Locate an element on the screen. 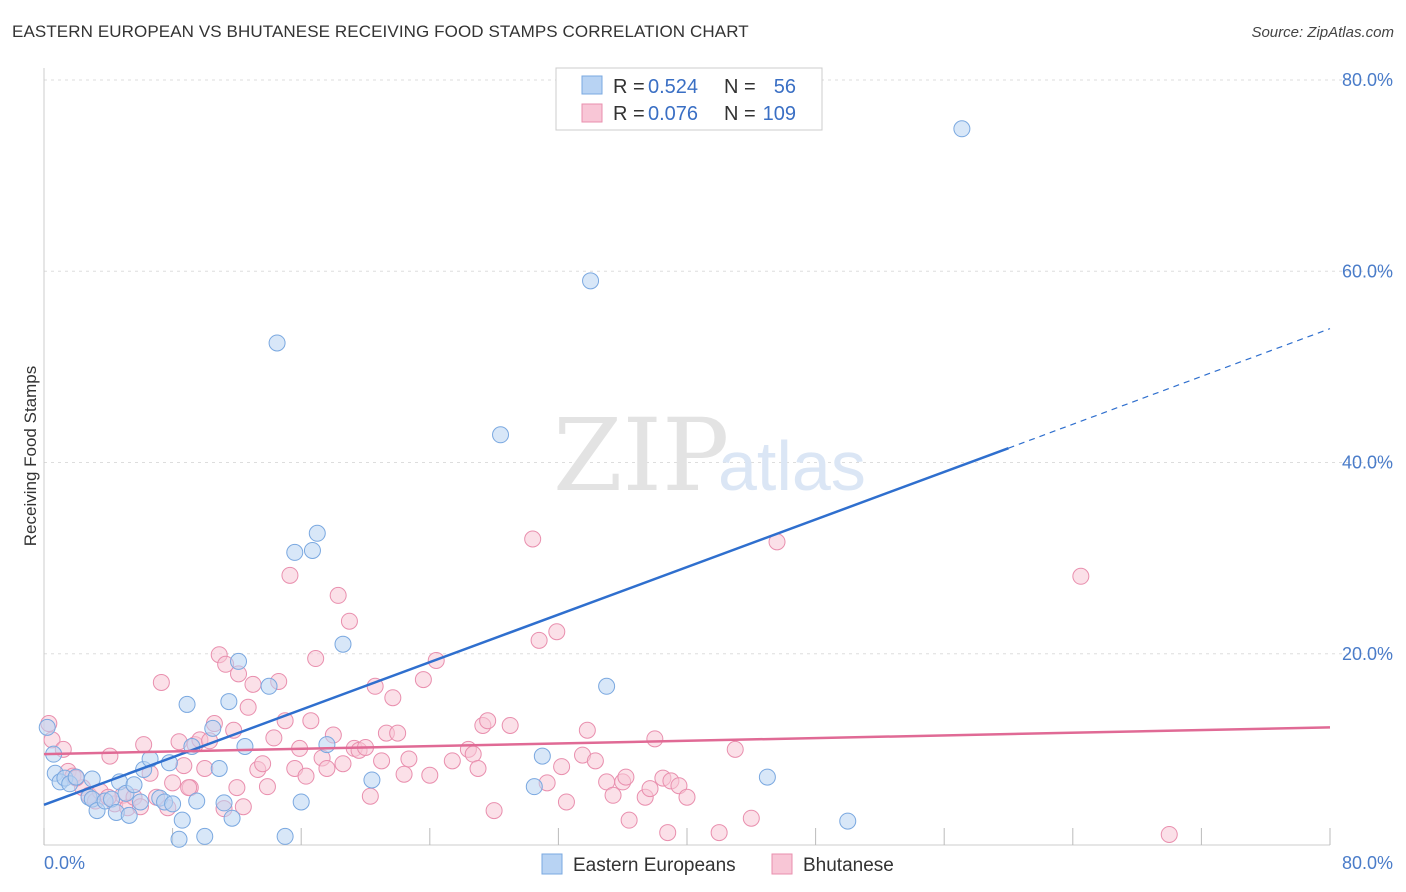 This screenshot has height=892, width=1406. y-tick-label: 60.0% is located at coordinates (1367, 271).